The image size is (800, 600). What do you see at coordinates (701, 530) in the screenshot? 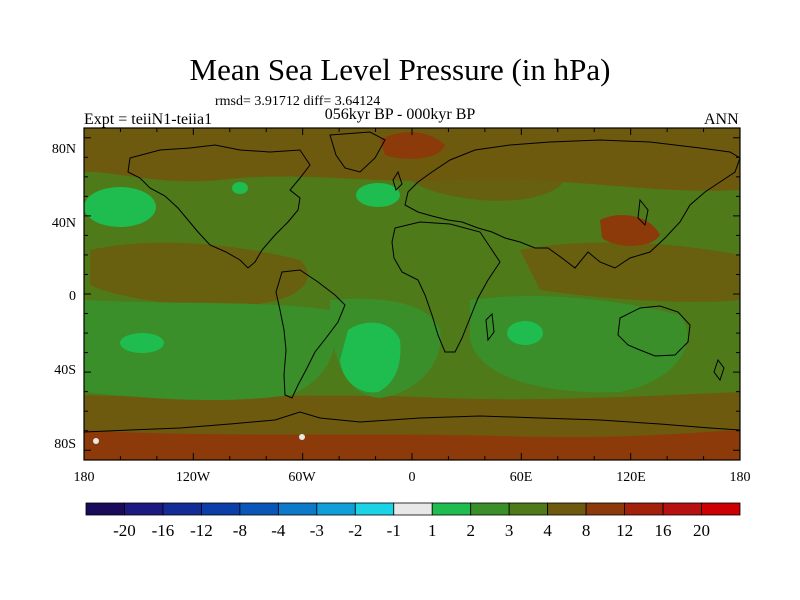
I see `colorbar-label: 20` at bounding box center [701, 530].